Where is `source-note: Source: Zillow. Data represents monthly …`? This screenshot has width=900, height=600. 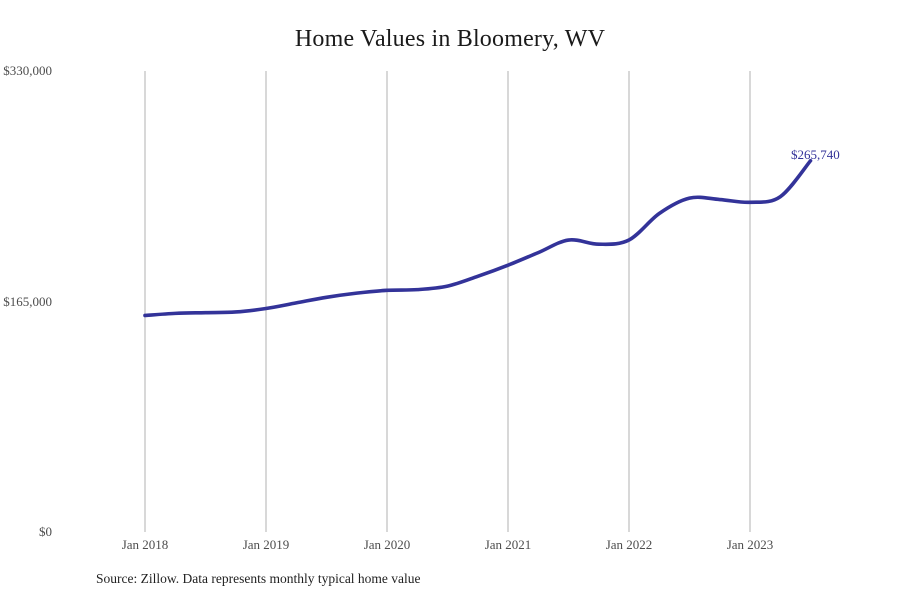
source-note: Source: Zillow. Data represents monthly … is located at coordinates (258, 578).